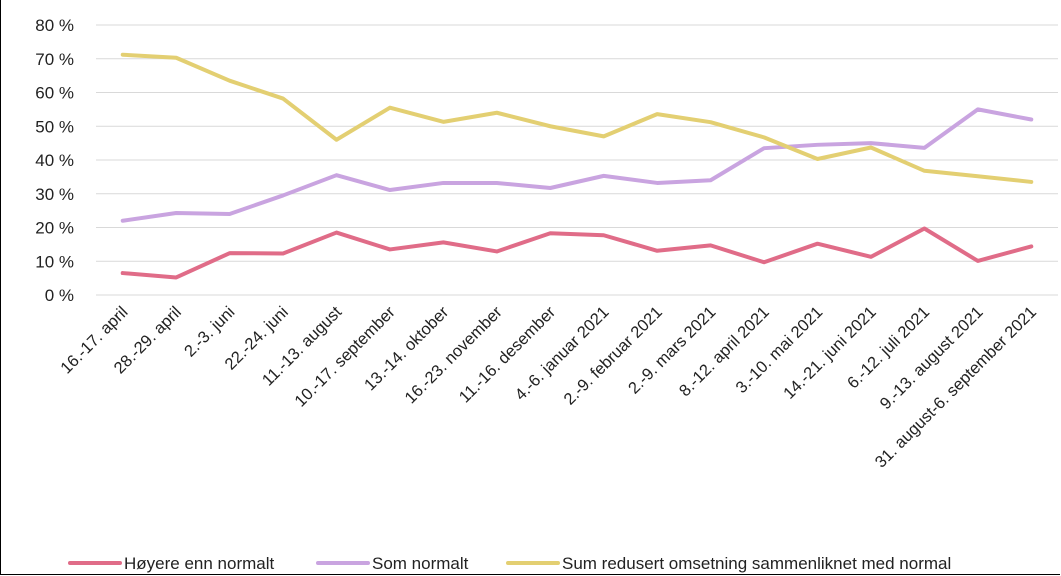  I want to click on x-tick-label: 9.-13. august 2021, so click(932, 358).